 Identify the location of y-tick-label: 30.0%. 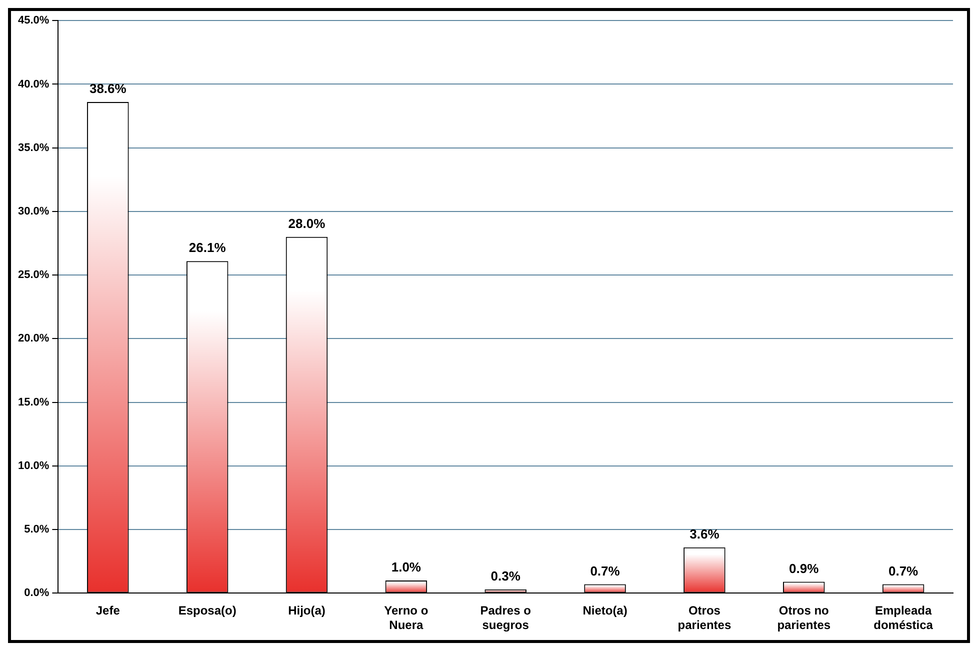
(34, 212).